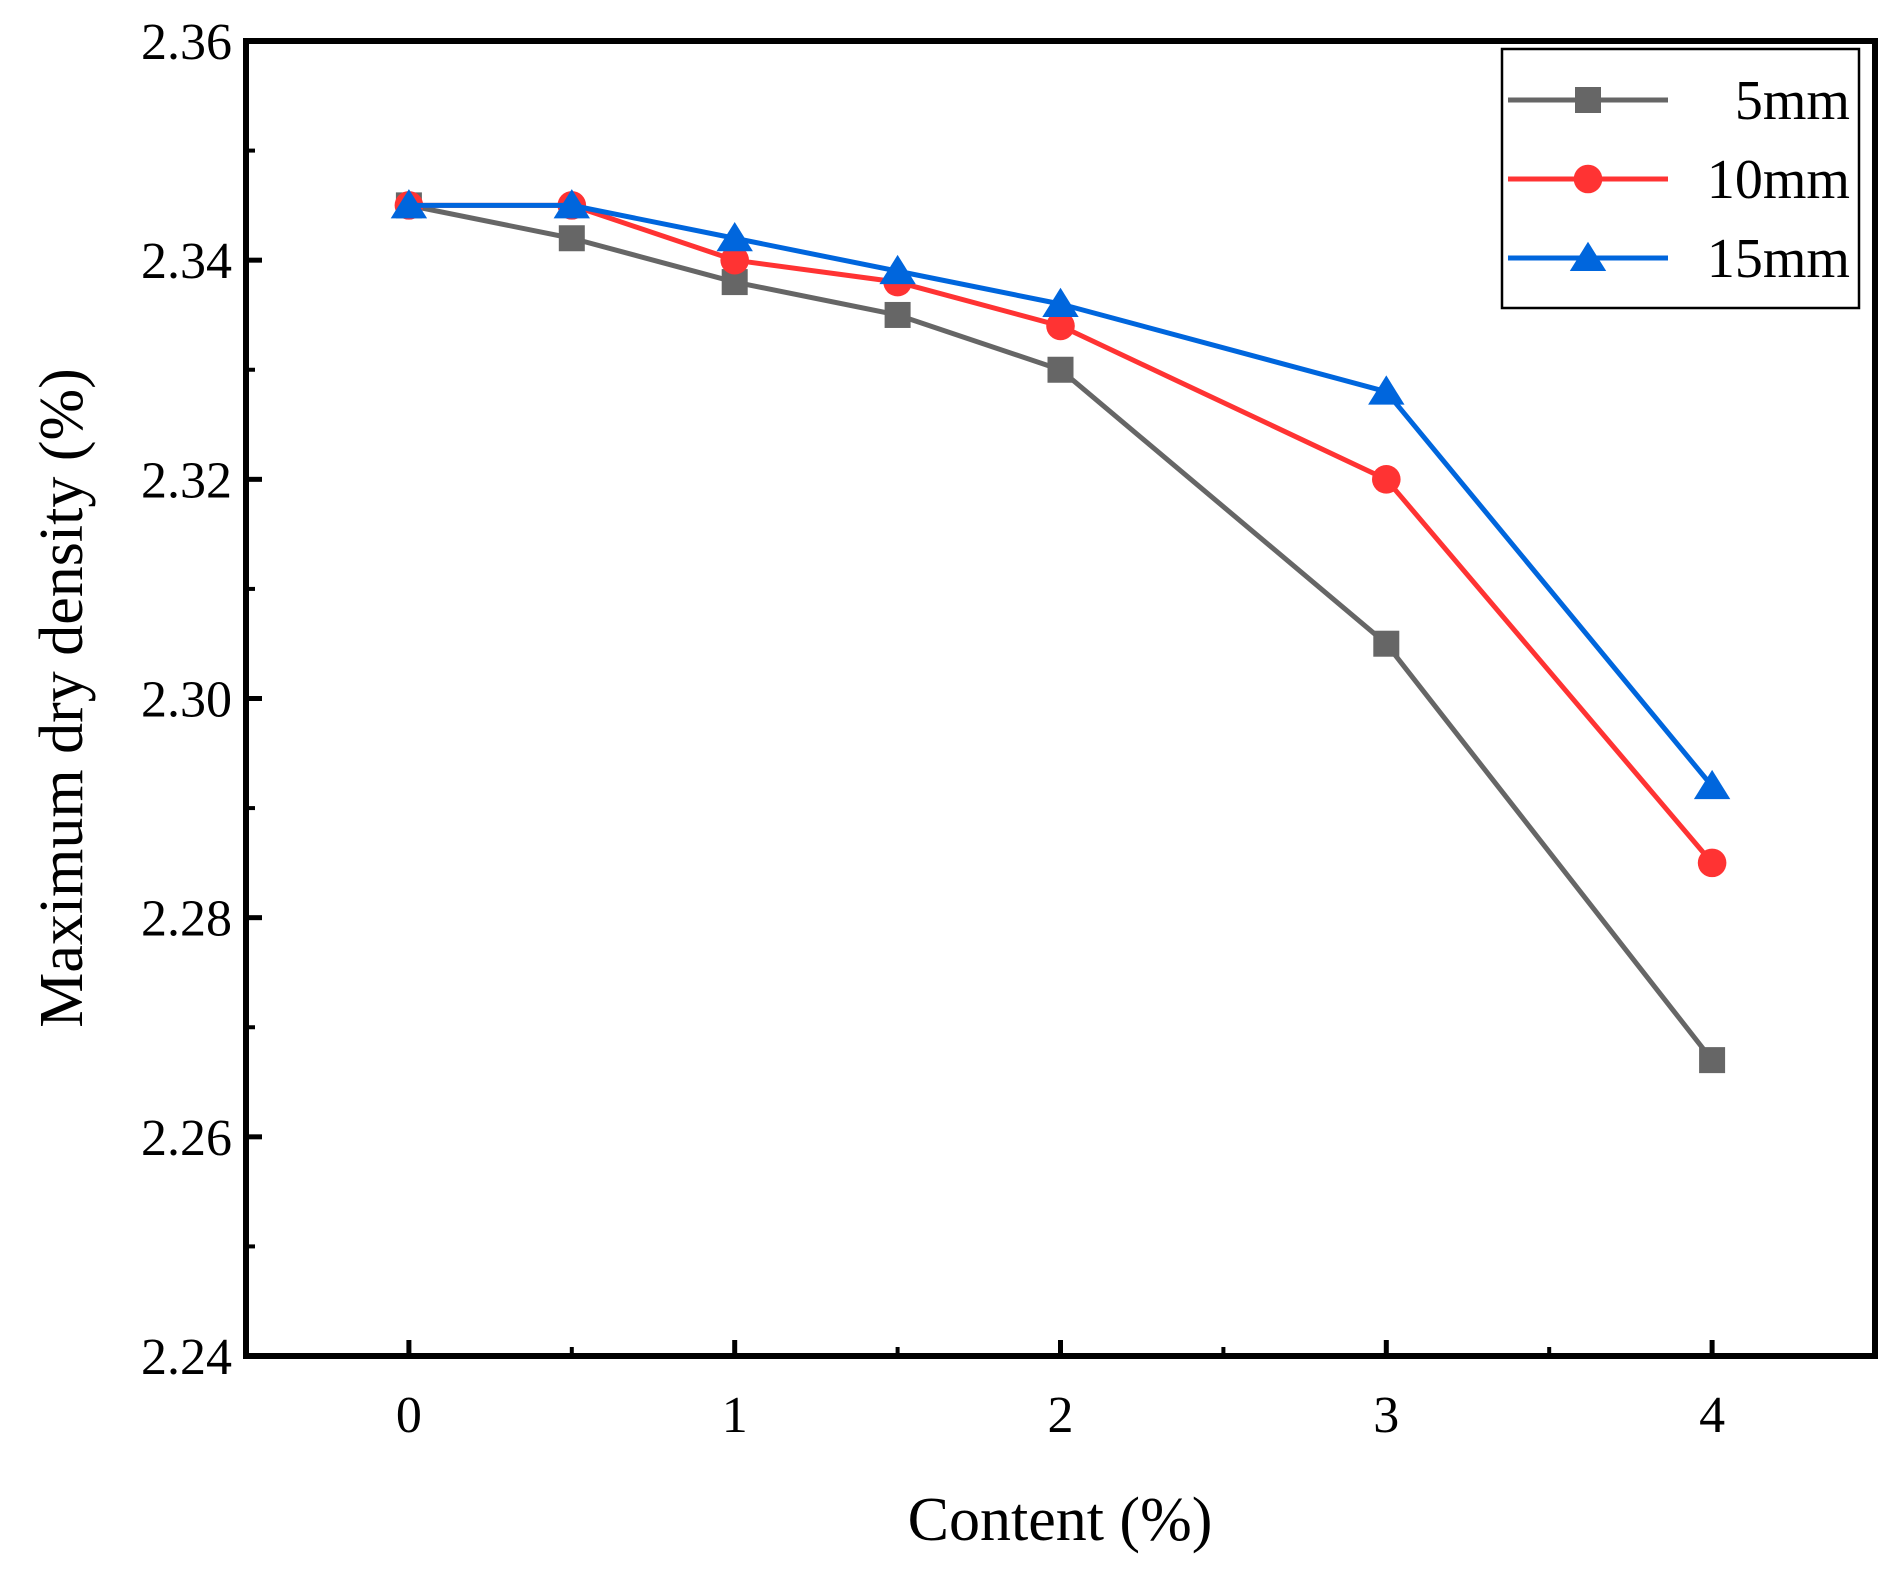 This screenshot has width=1887, height=1571. Describe the element at coordinates (186, 919) in the screenshot. I see `y-tick-label: 2.28` at that location.